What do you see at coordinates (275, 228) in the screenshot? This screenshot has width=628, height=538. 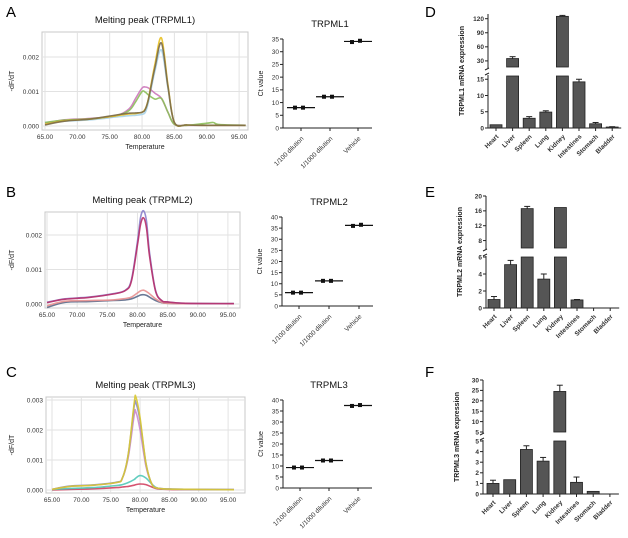 I see `y-tick-label: 35` at bounding box center [275, 228].